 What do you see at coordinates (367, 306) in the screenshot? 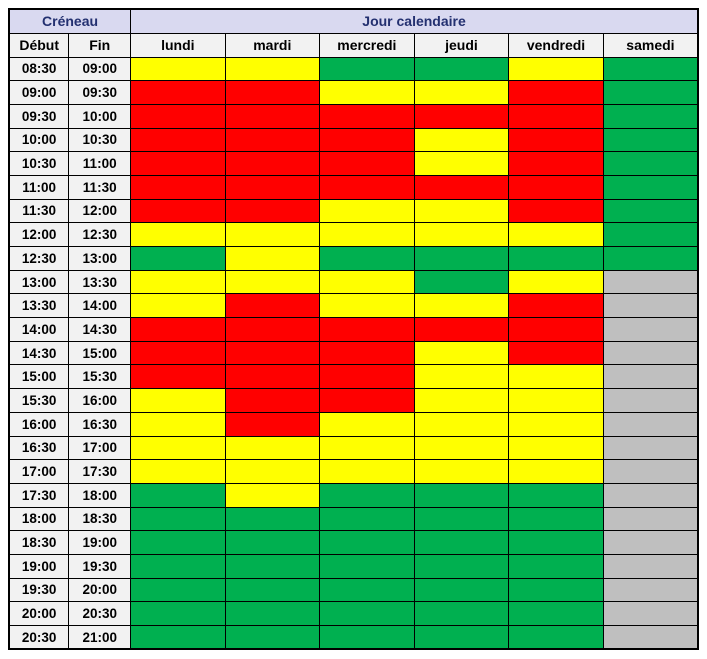
I see `slot-cell-mercredi-13:30` at bounding box center [367, 306].